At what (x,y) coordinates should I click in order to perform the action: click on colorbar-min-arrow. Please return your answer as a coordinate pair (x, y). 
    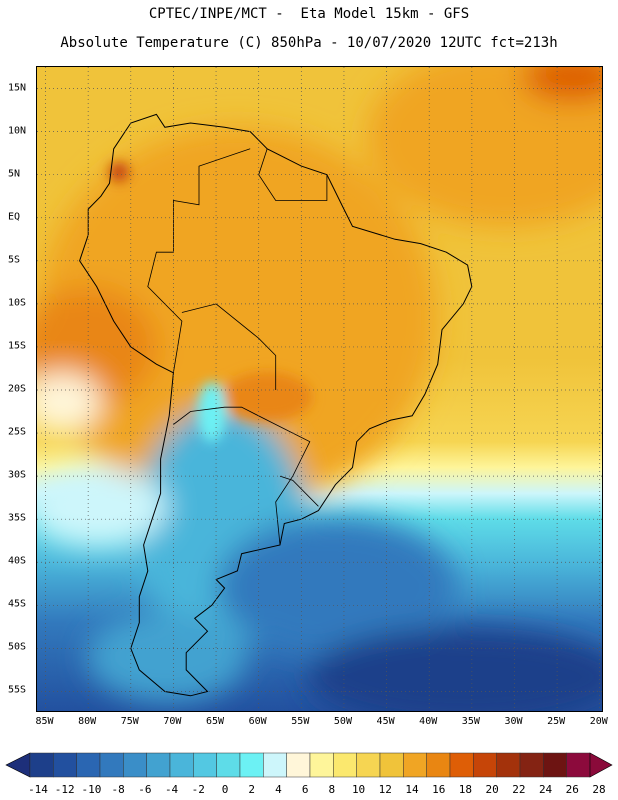
    Looking at the image, I should click on (18, 765).